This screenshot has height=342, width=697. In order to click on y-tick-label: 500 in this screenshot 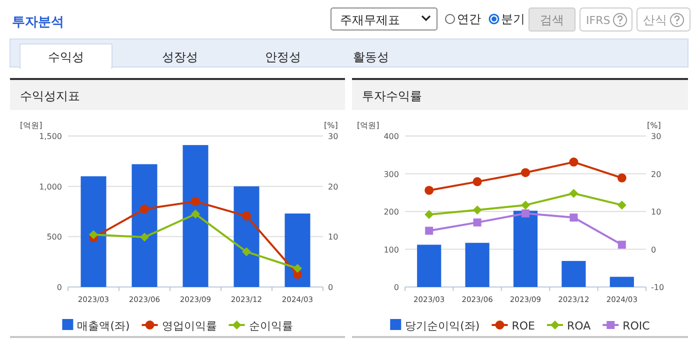, I will do `click(54, 237)`.